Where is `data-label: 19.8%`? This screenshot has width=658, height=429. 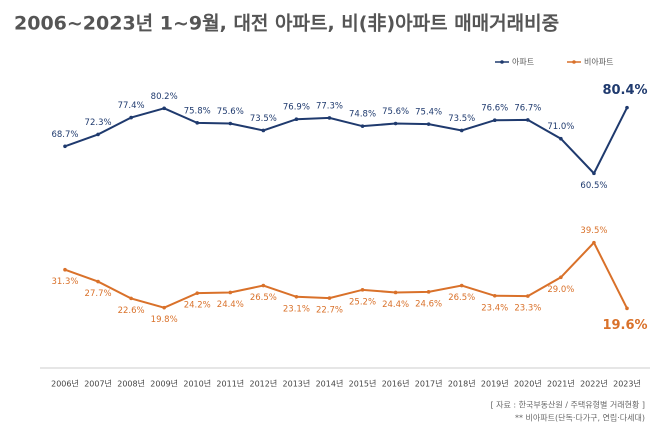 data-label: 19.8% is located at coordinates (164, 320).